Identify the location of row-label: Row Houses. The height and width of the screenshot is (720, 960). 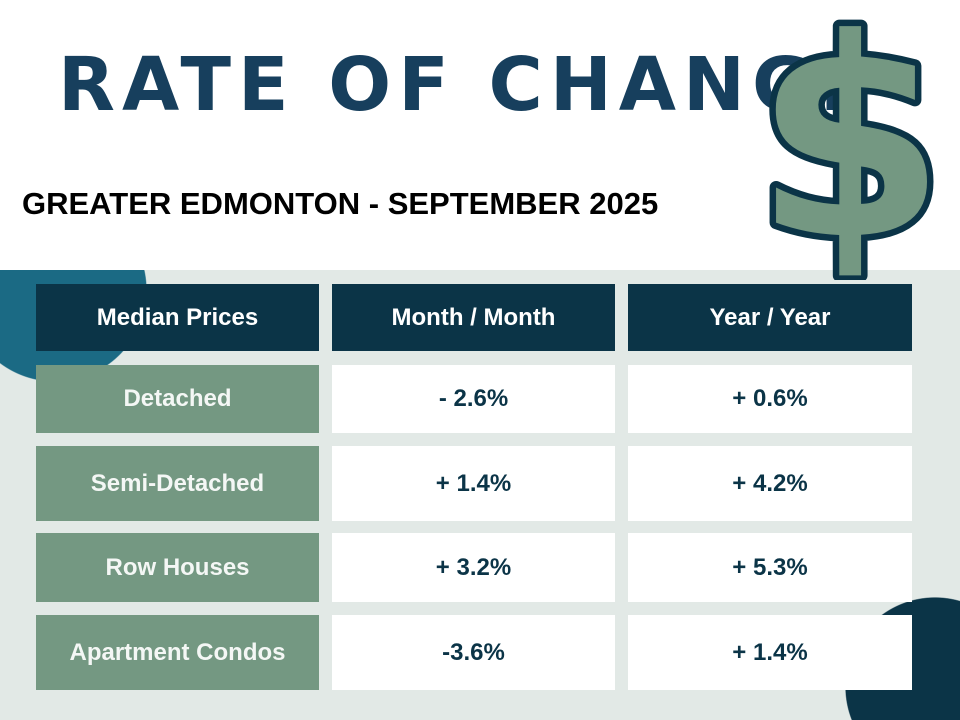
(177, 567).